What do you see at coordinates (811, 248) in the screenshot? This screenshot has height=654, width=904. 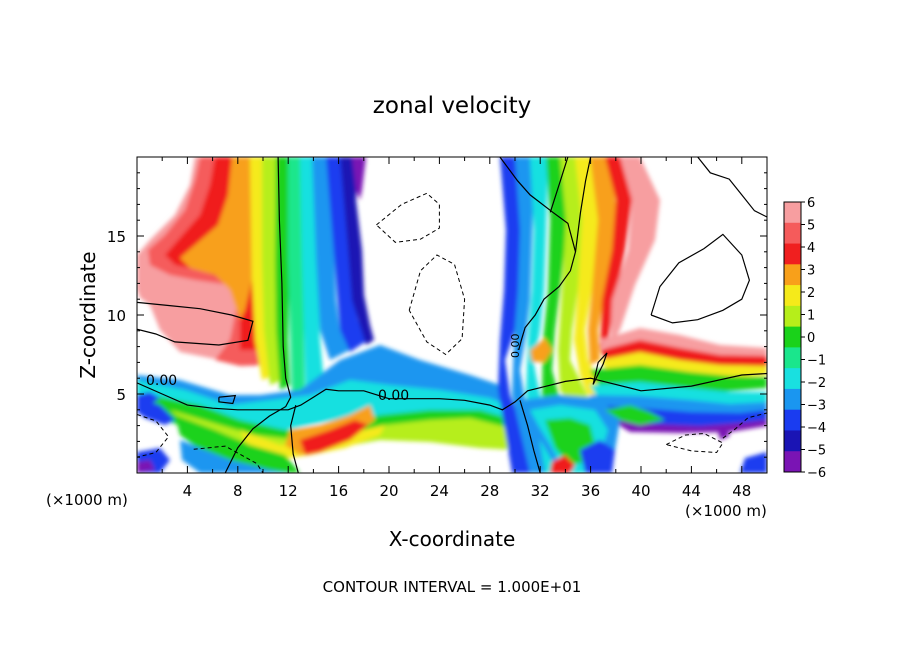 I see `colorbar-label: 4` at bounding box center [811, 248].